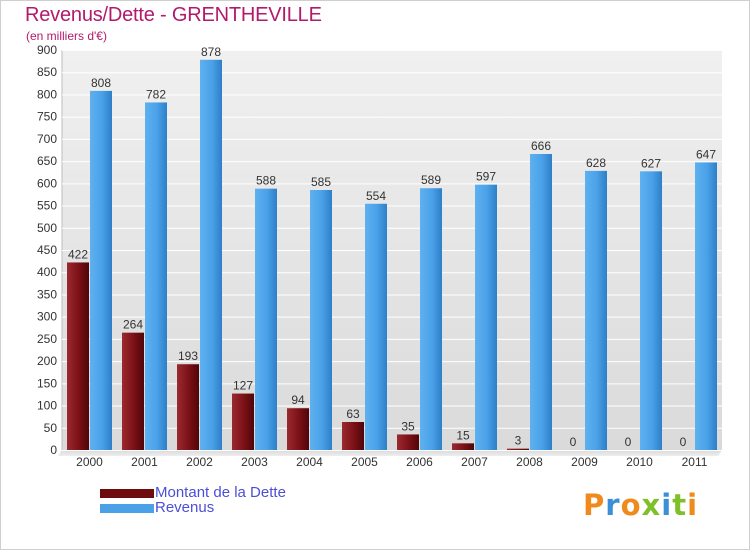 Image resolution: width=750 pixels, height=550 pixels. Describe the element at coordinates (78, 356) in the screenshot. I see `bar-debt-2000` at that location.